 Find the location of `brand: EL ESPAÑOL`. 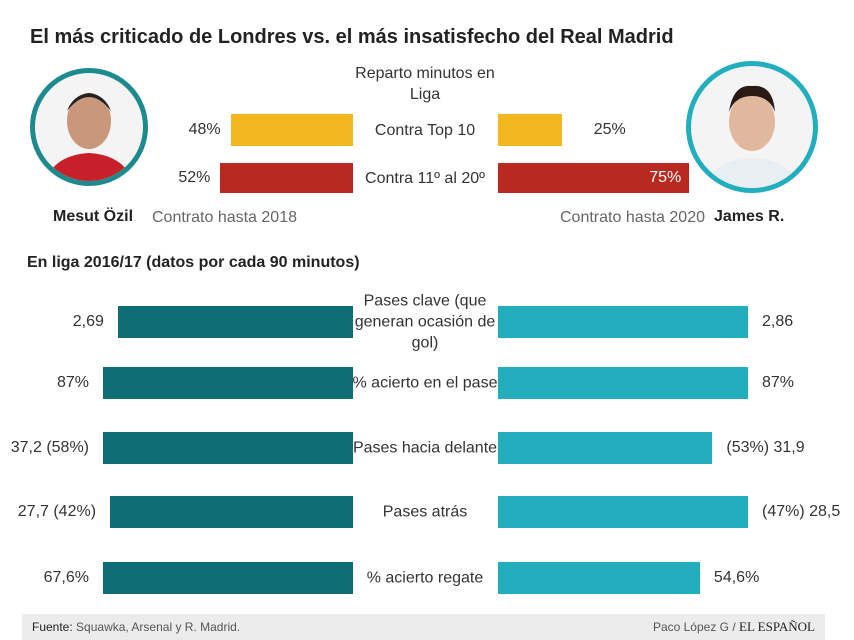

brand: EL ESPAÑOL is located at coordinates (777, 626).